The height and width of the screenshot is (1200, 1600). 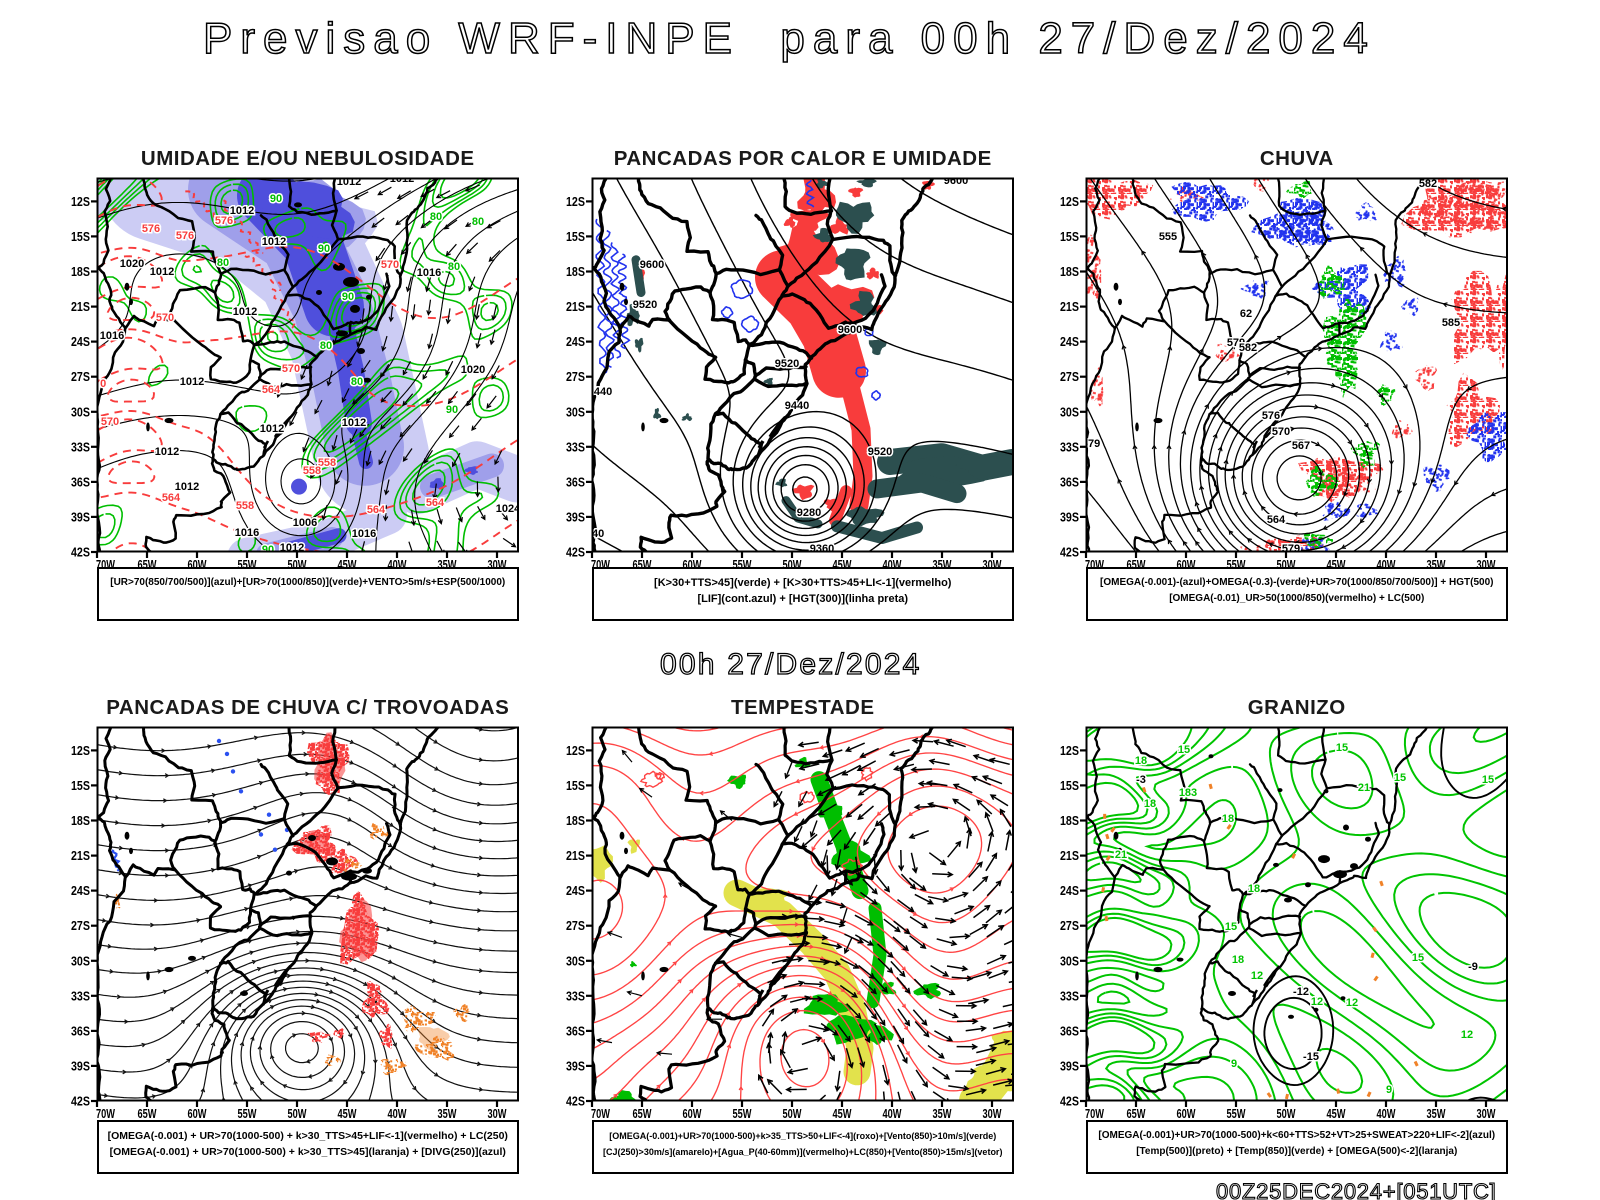 What do you see at coordinates (248, 564) in the screenshot?
I see `svg-text: 55W` at bounding box center [248, 564].